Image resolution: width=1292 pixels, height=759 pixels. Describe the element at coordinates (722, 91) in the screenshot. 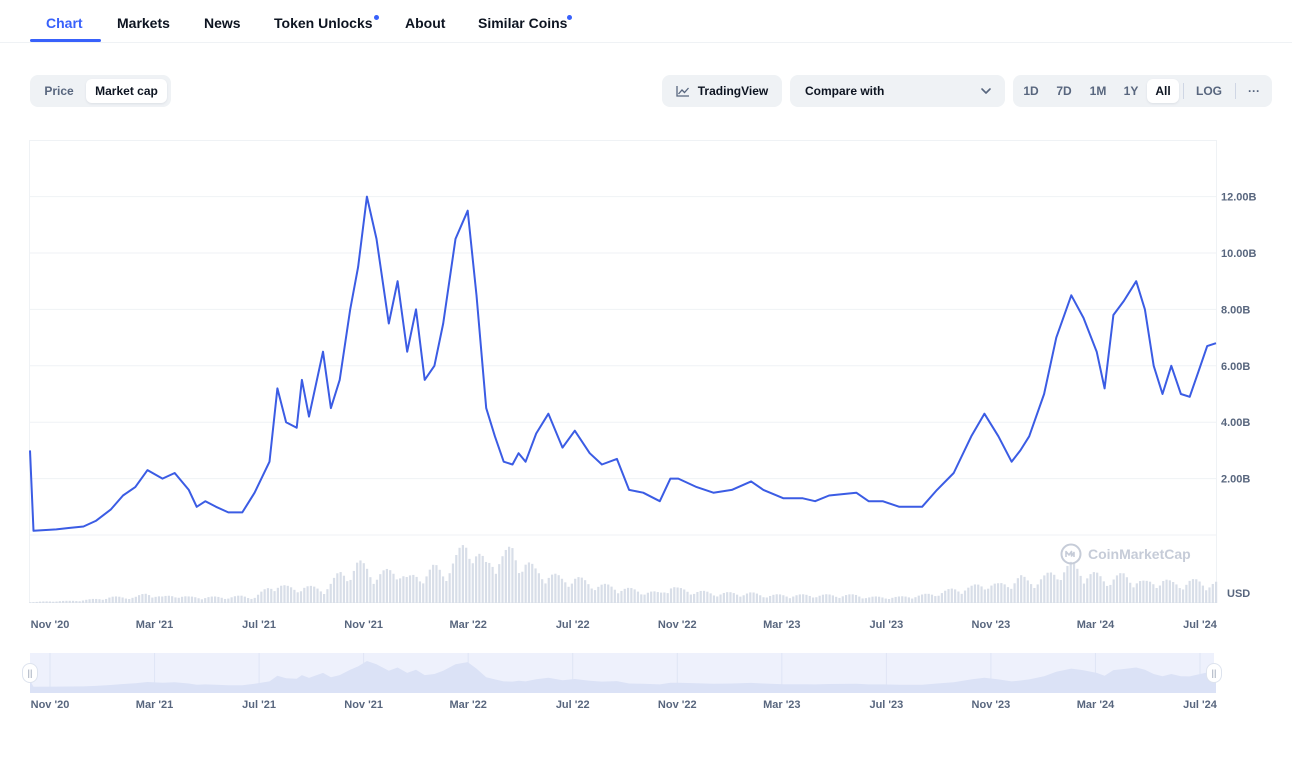

I see `tradingview-button: TradingView` at that location.